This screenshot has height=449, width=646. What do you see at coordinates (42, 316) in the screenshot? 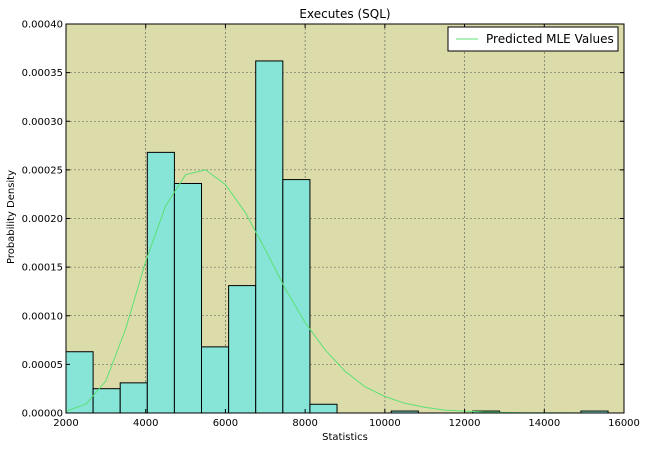
I see `y-tick-label: 0.00010` at bounding box center [42, 316].